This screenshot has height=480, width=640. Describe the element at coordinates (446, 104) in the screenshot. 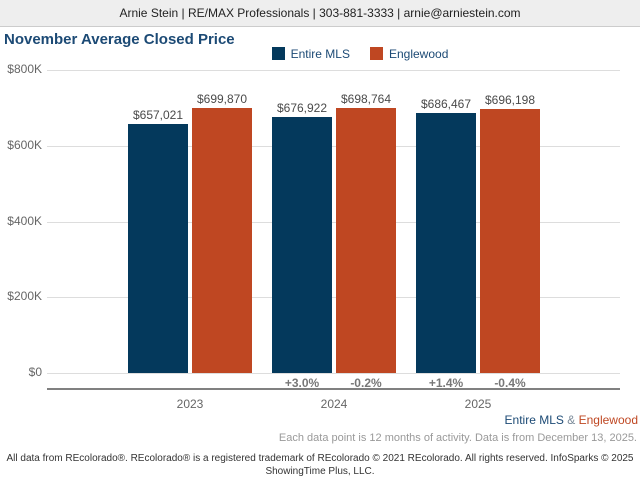

I see `value-label-entire-mls-2025: $686,467` at that location.